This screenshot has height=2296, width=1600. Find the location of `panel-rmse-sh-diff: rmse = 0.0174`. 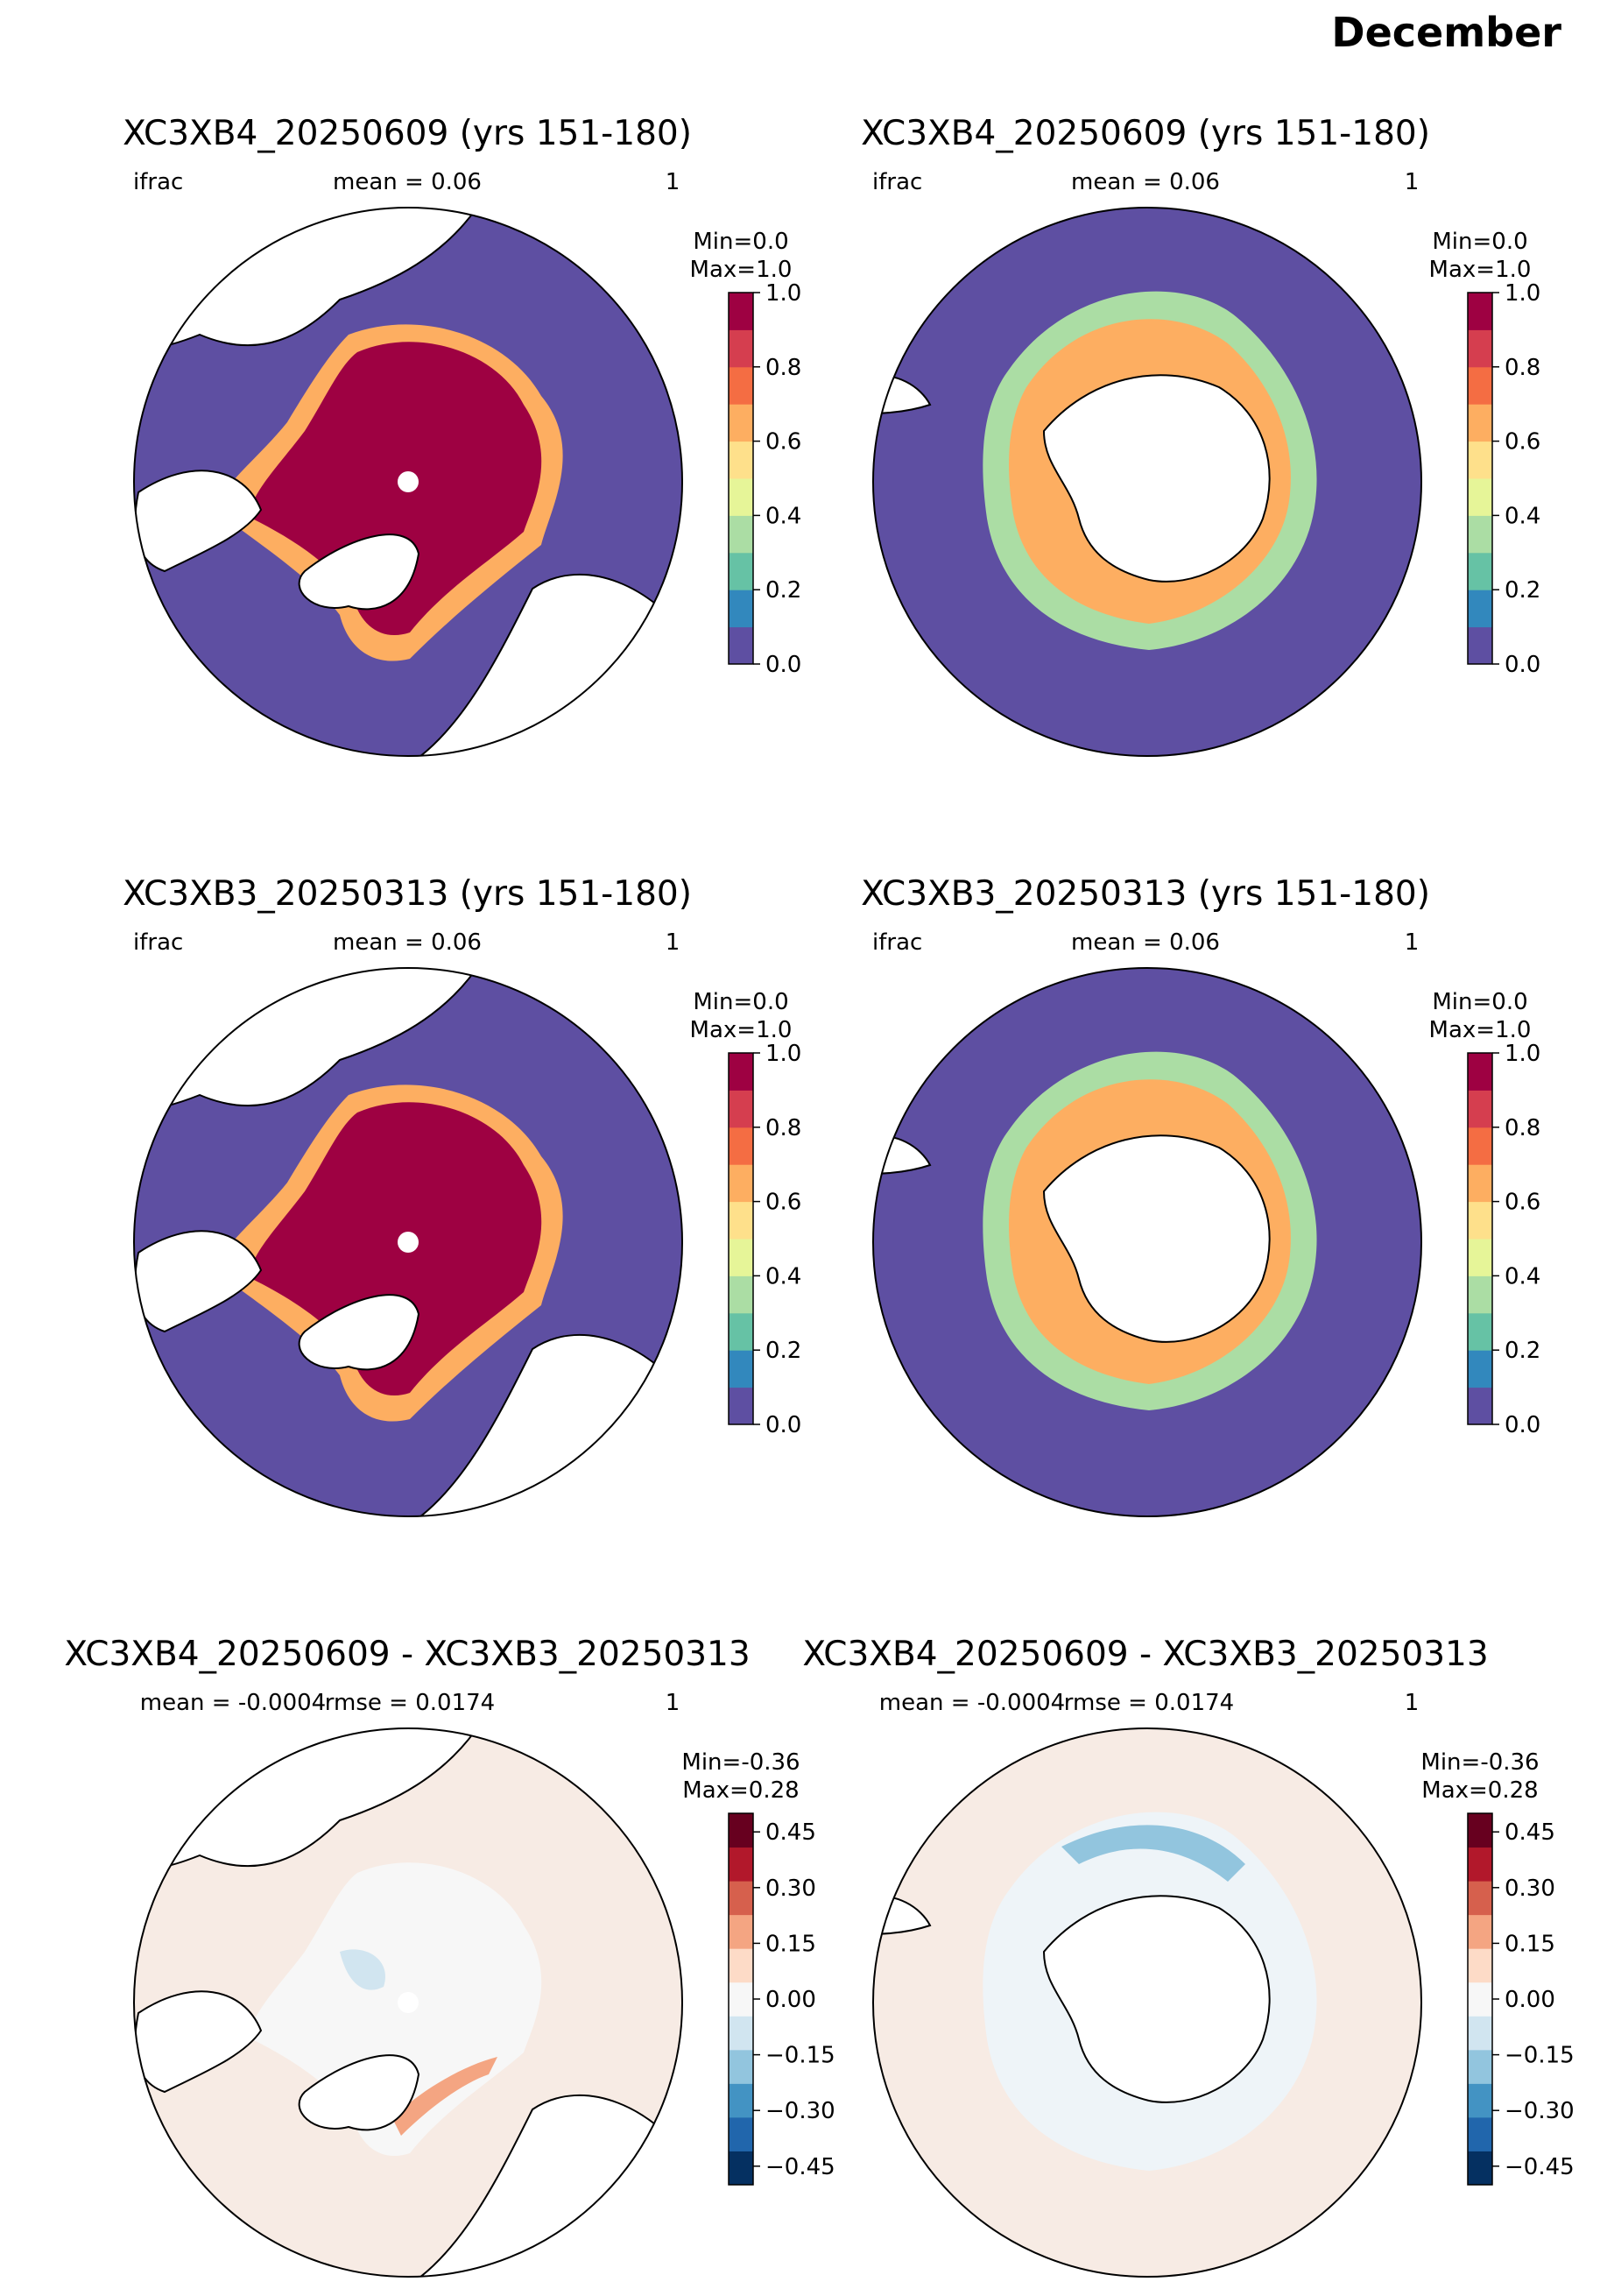

panel-rmse-sh-diff: rmse = 0.0174 is located at coordinates (1149, 1703).